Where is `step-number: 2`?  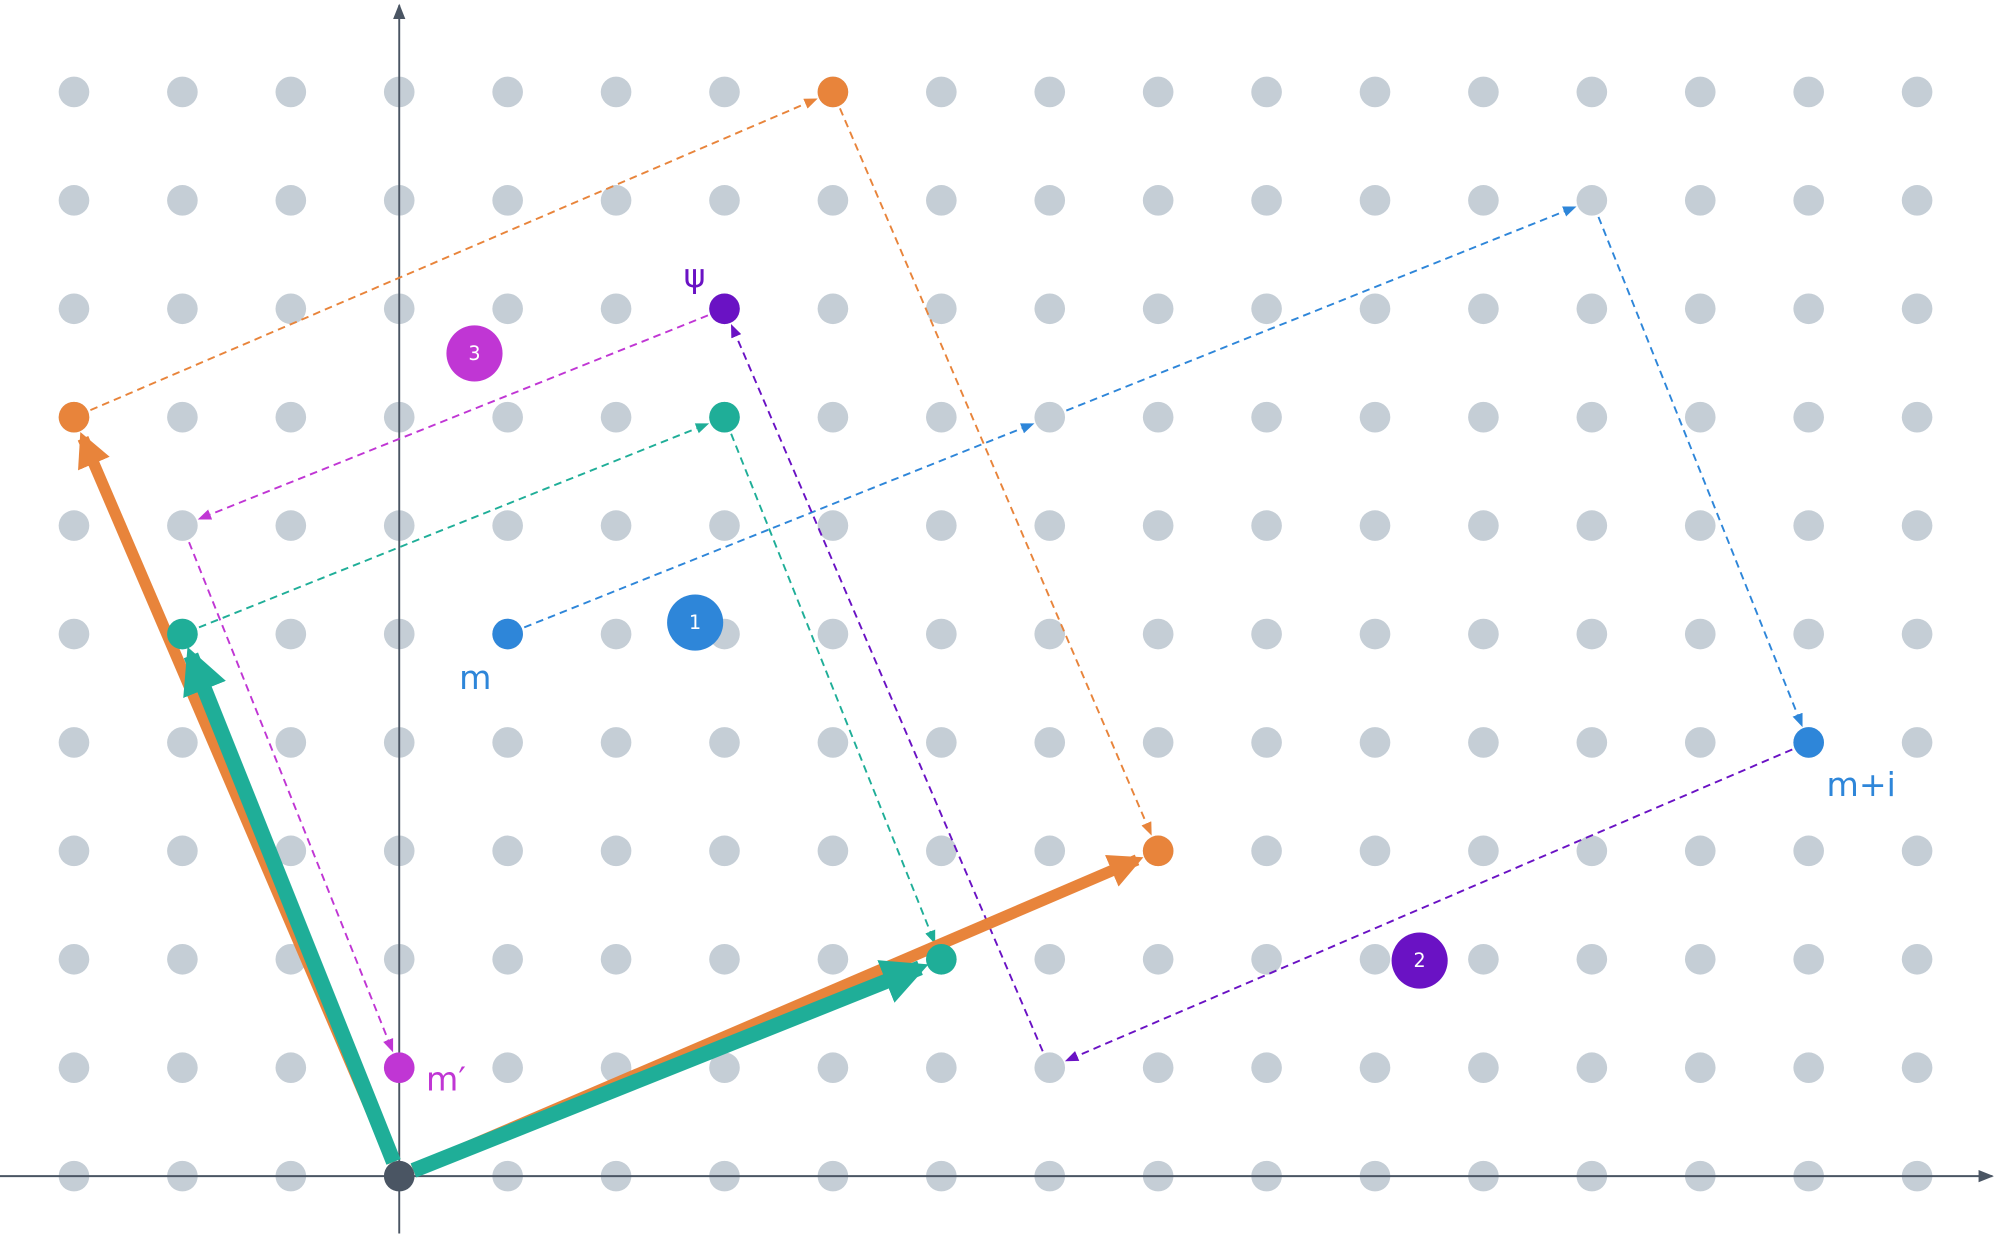 step-number: 2 is located at coordinates (1420, 960).